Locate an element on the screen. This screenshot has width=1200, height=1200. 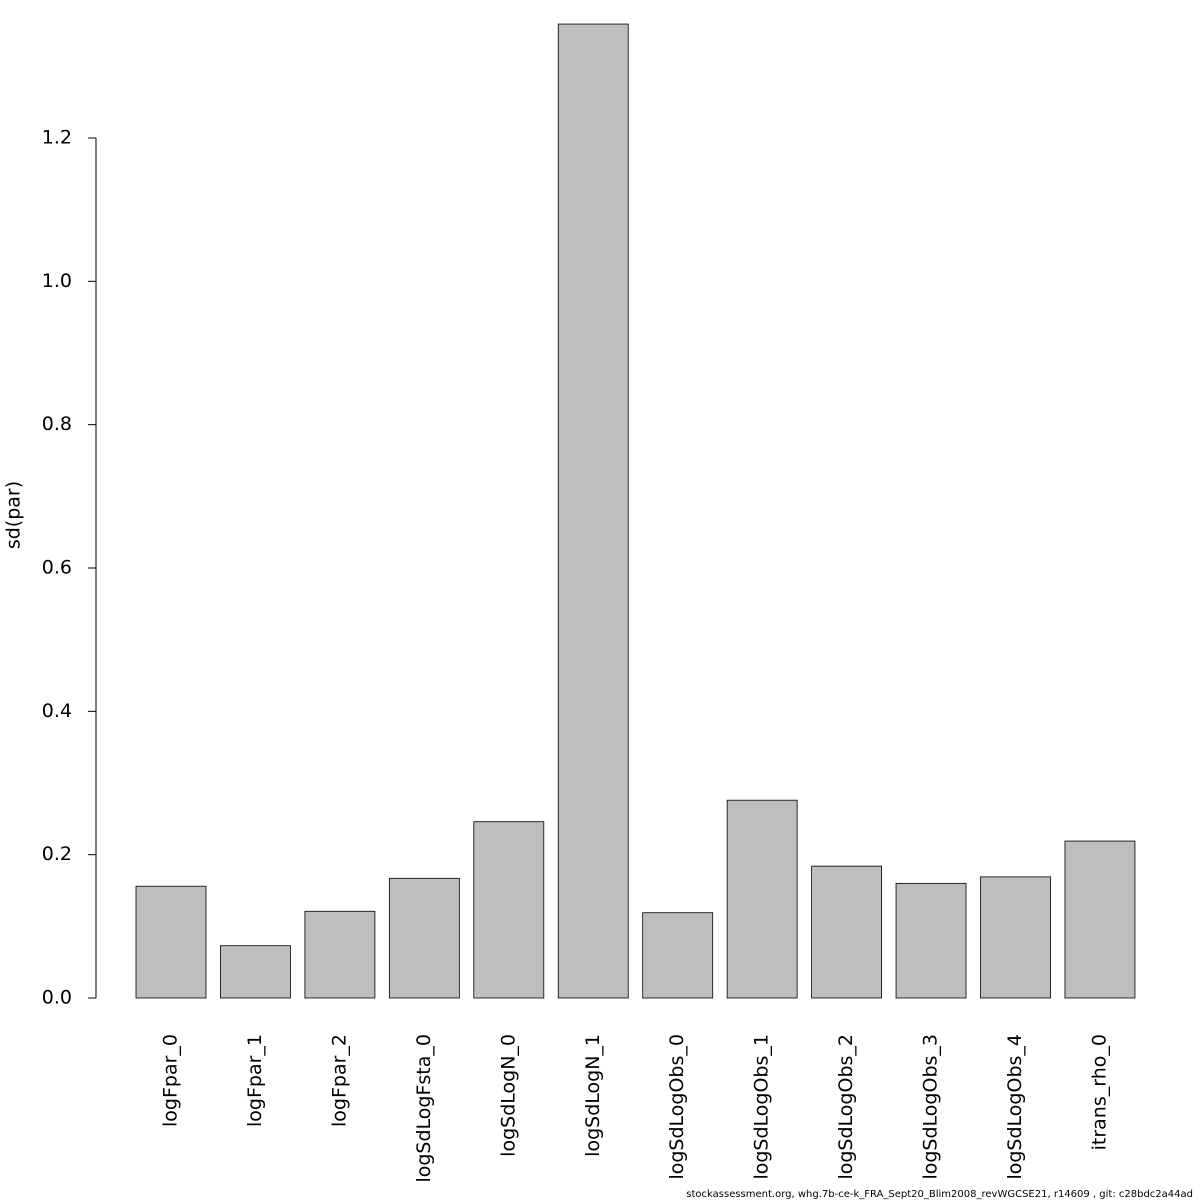
x-tick-label: itrans_rho_0 is located at coordinates (1099, 1092).